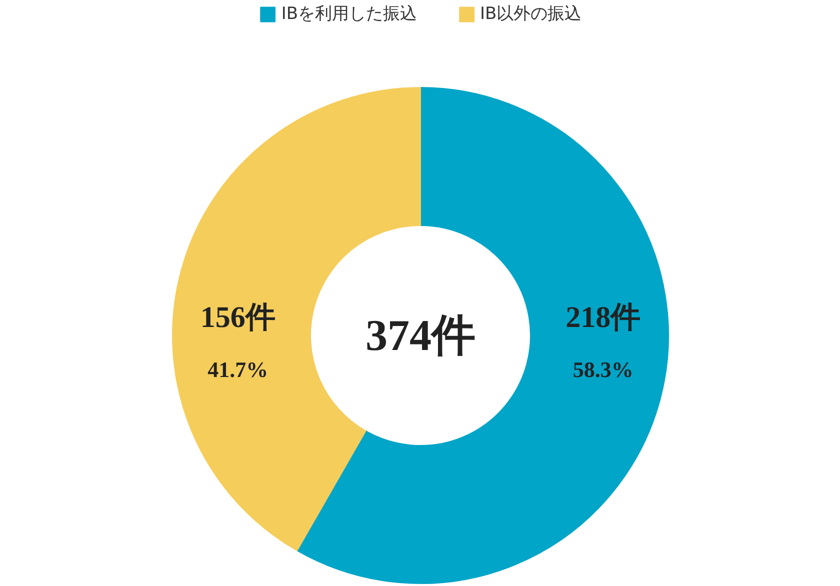 The width and height of the screenshot is (840, 586). Describe the element at coordinates (531, 14) in the screenshot. I see `legend-label: IB以外の振込` at that location.